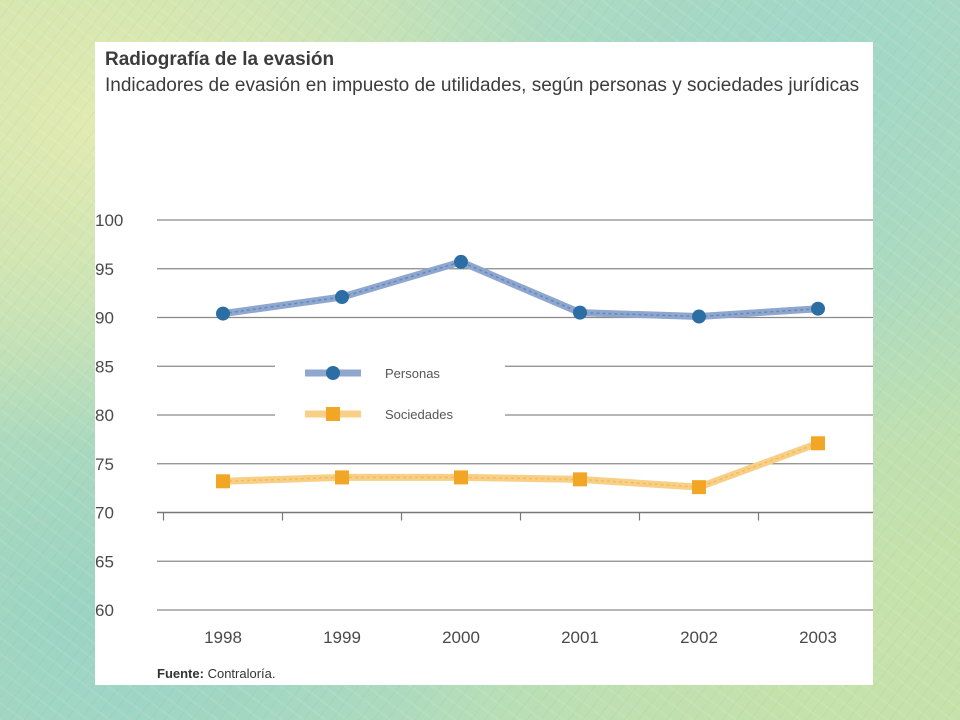 Image resolution: width=960 pixels, height=720 pixels. I want to click on y-tick-label: 60, so click(104, 610).